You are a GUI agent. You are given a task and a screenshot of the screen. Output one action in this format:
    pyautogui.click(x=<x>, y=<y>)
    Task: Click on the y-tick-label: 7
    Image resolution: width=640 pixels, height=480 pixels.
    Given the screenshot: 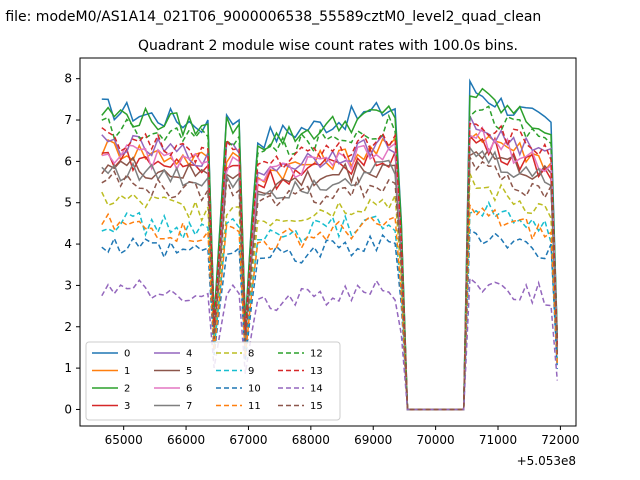 What is the action you would take?
    pyautogui.click(x=68, y=120)
    